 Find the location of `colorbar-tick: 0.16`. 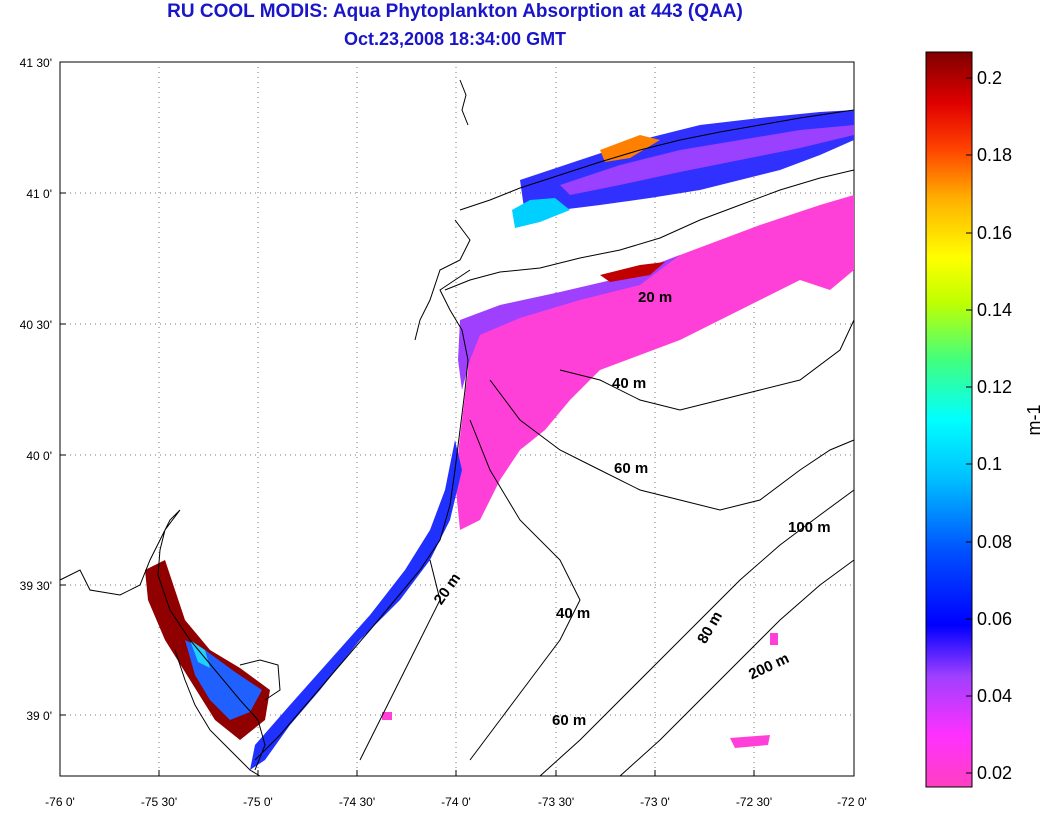

colorbar-tick: 0.16 is located at coordinates (994, 233).